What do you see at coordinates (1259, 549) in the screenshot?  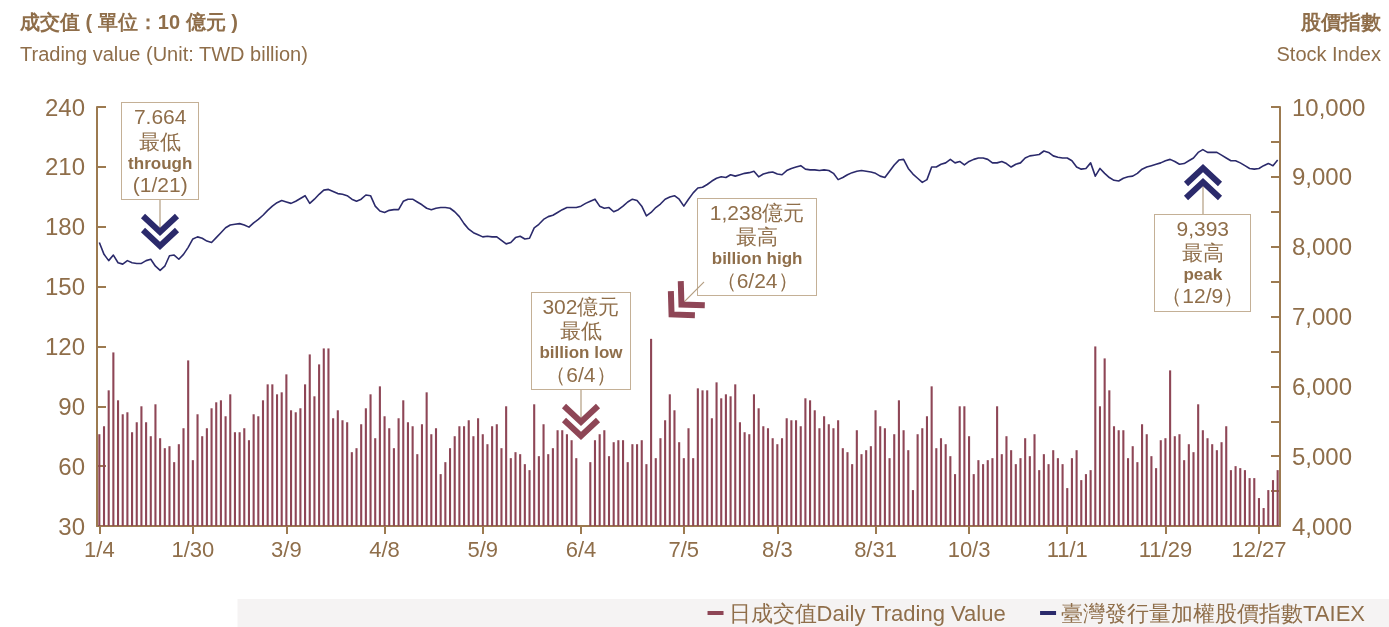 I see `x-tick-label: 12/27` at bounding box center [1259, 549].